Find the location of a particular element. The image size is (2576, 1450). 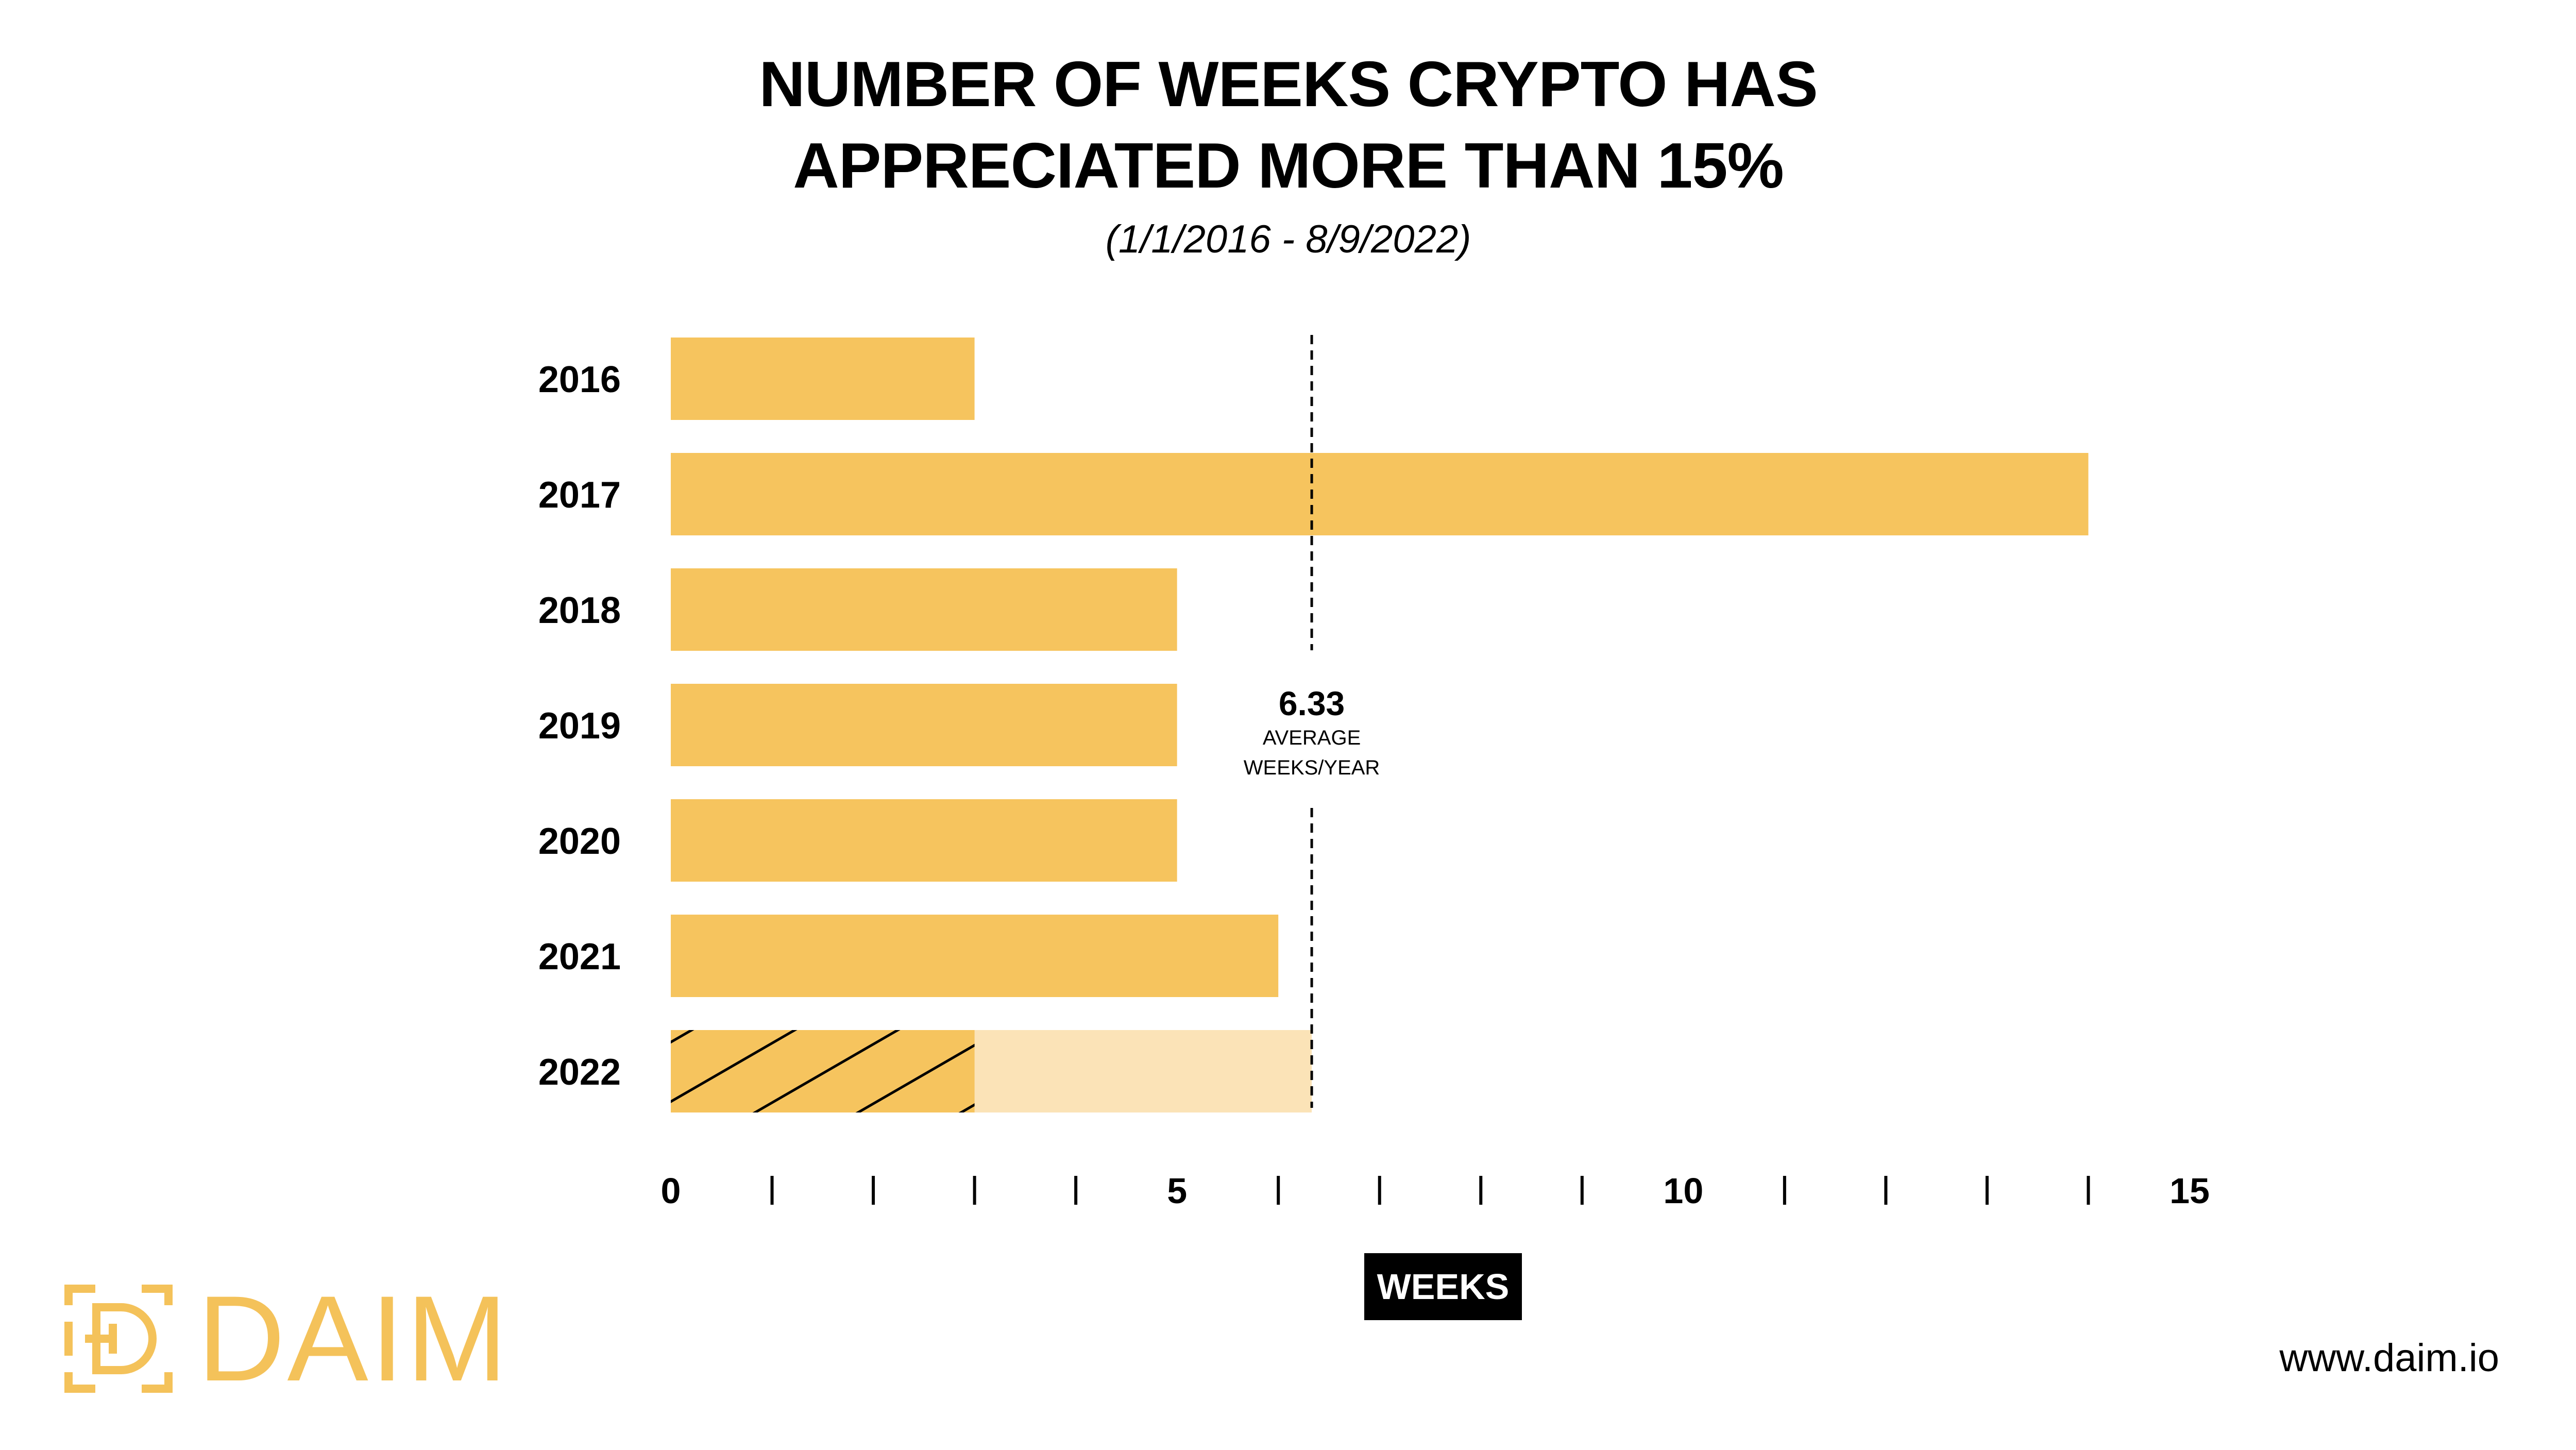

daim-logo-icon is located at coordinates (118, 1339).